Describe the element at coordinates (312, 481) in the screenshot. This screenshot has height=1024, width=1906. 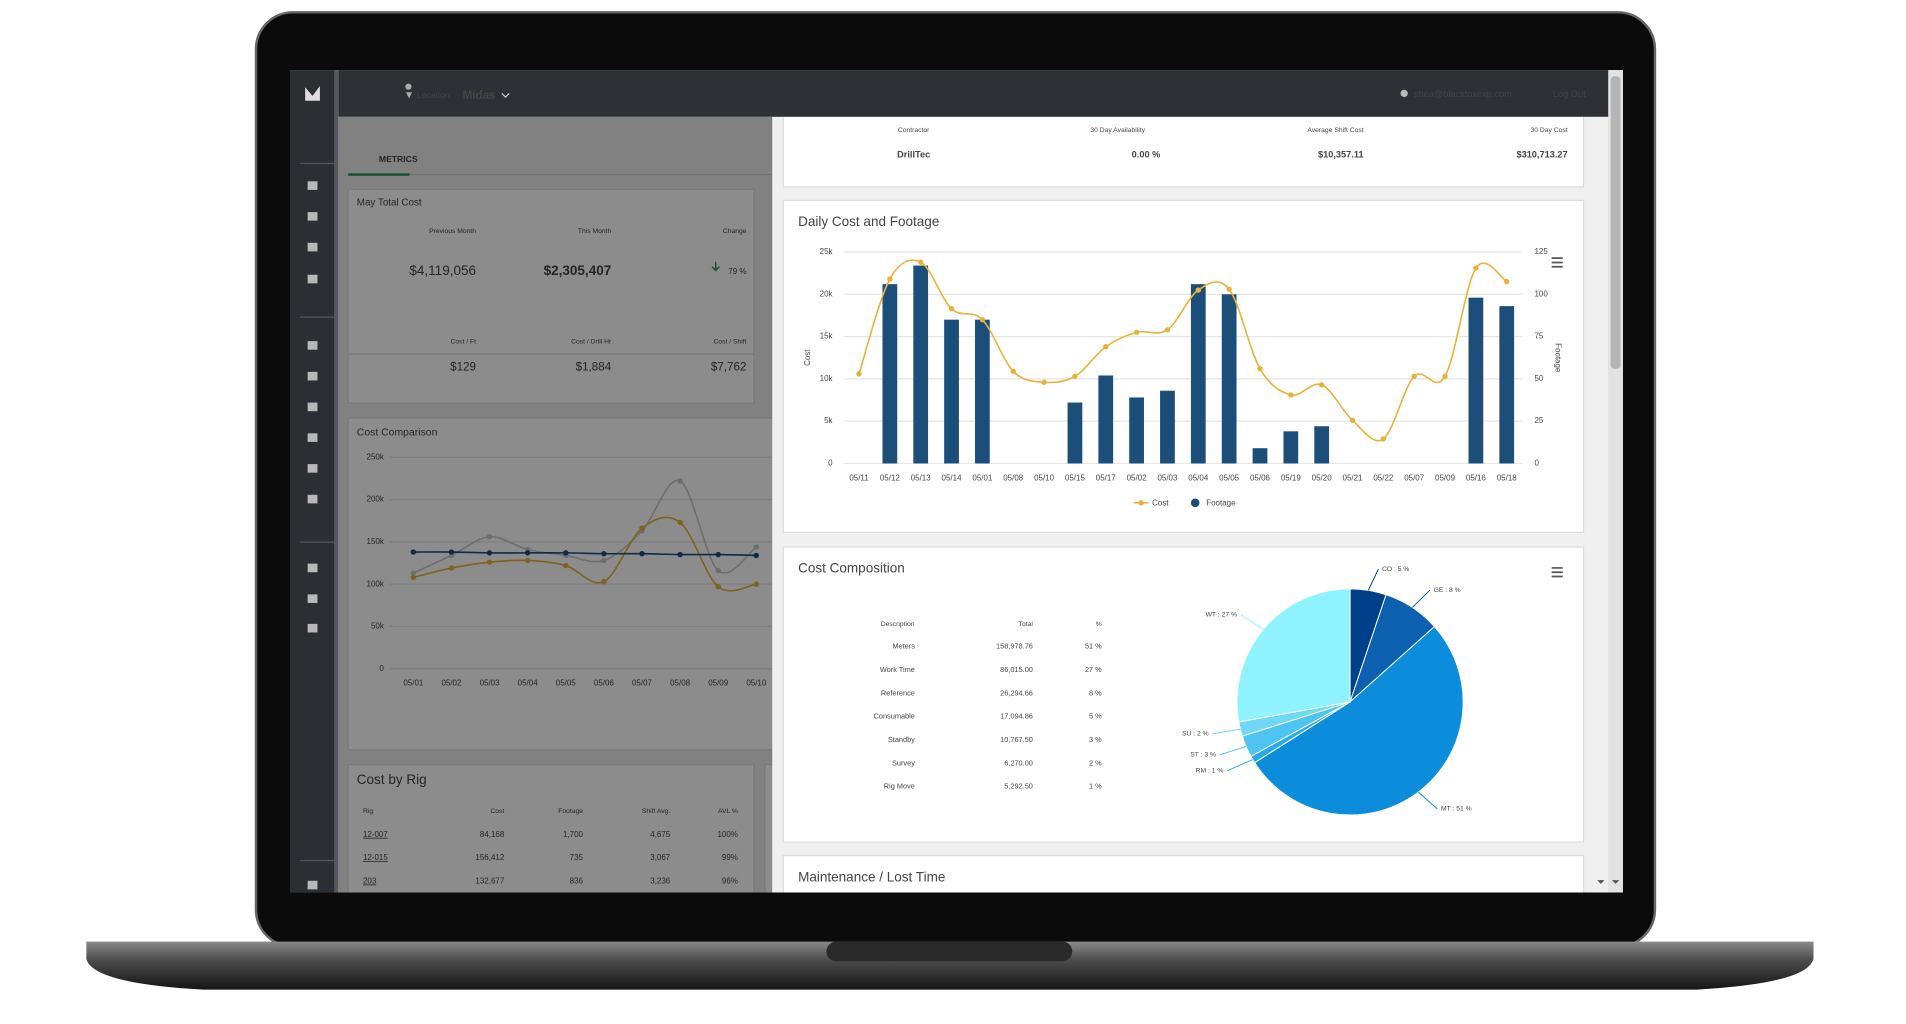
I see `sidebar-bg` at that location.